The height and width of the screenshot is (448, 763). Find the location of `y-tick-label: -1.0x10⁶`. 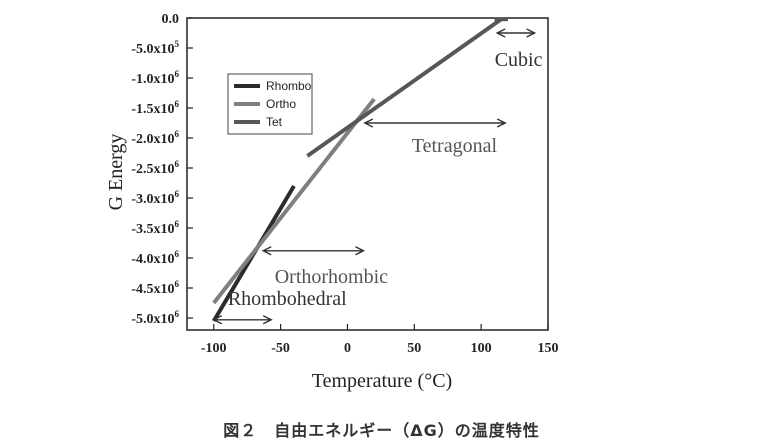

y-tick-label: -1.0x10⁶ is located at coordinates (155, 78).